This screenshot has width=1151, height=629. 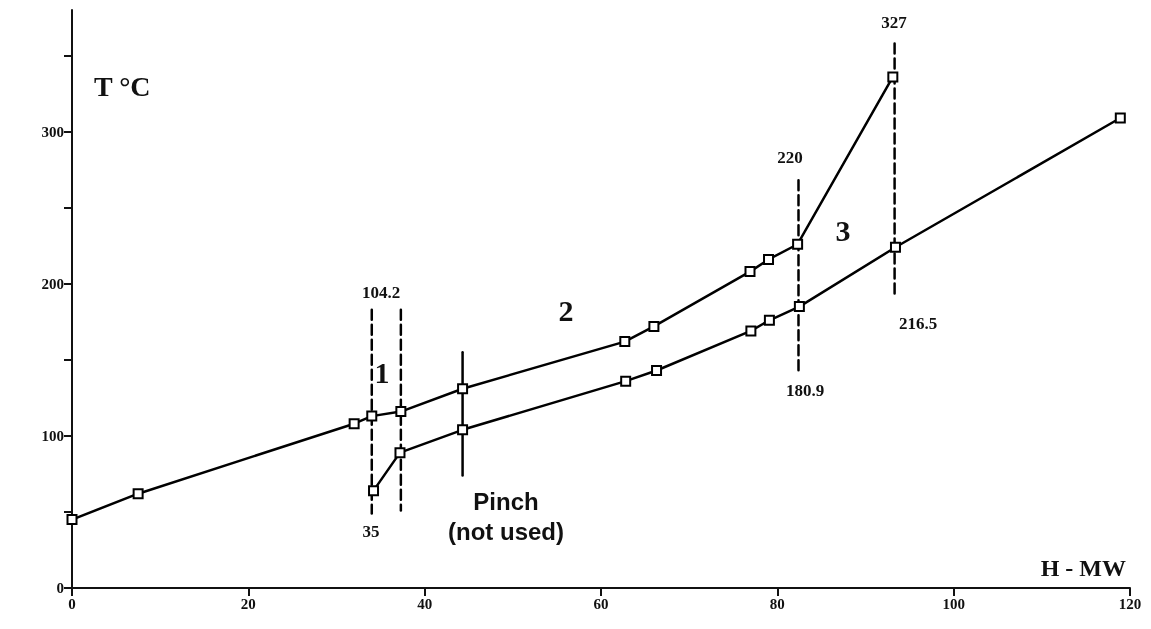 What do you see at coordinates (371, 531) in the screenshot?
I see `annotation: 35` at bounding box center [371, 531].